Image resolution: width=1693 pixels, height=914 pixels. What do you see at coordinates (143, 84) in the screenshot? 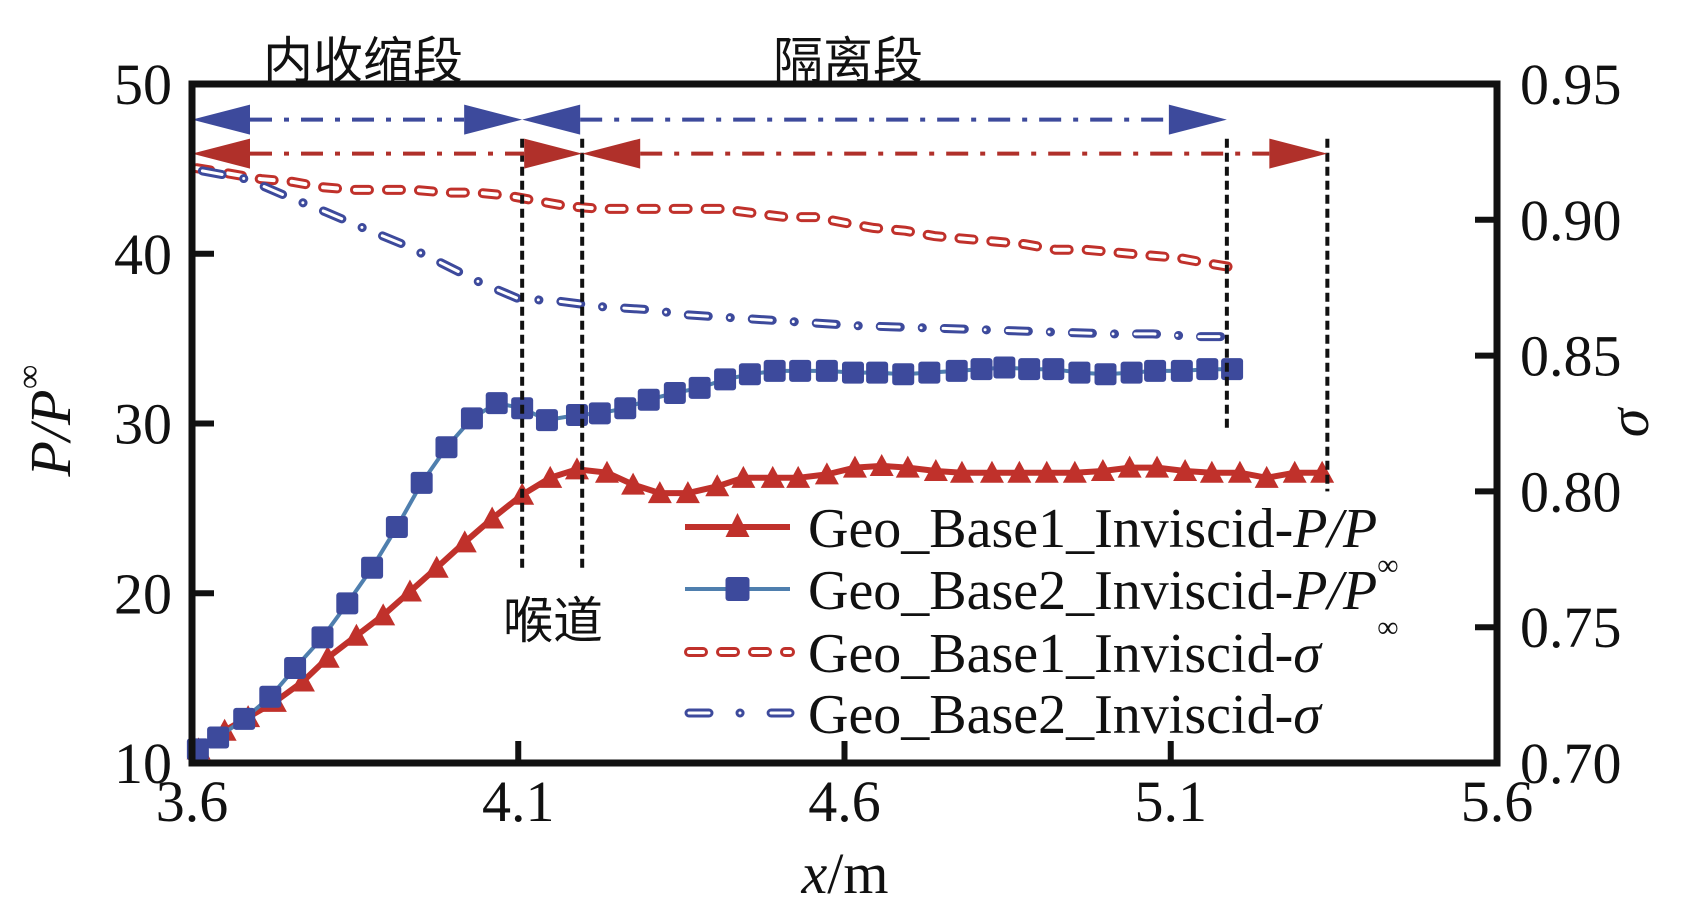
I see `y-tick-label: 50` at bounding box center [143, 84].